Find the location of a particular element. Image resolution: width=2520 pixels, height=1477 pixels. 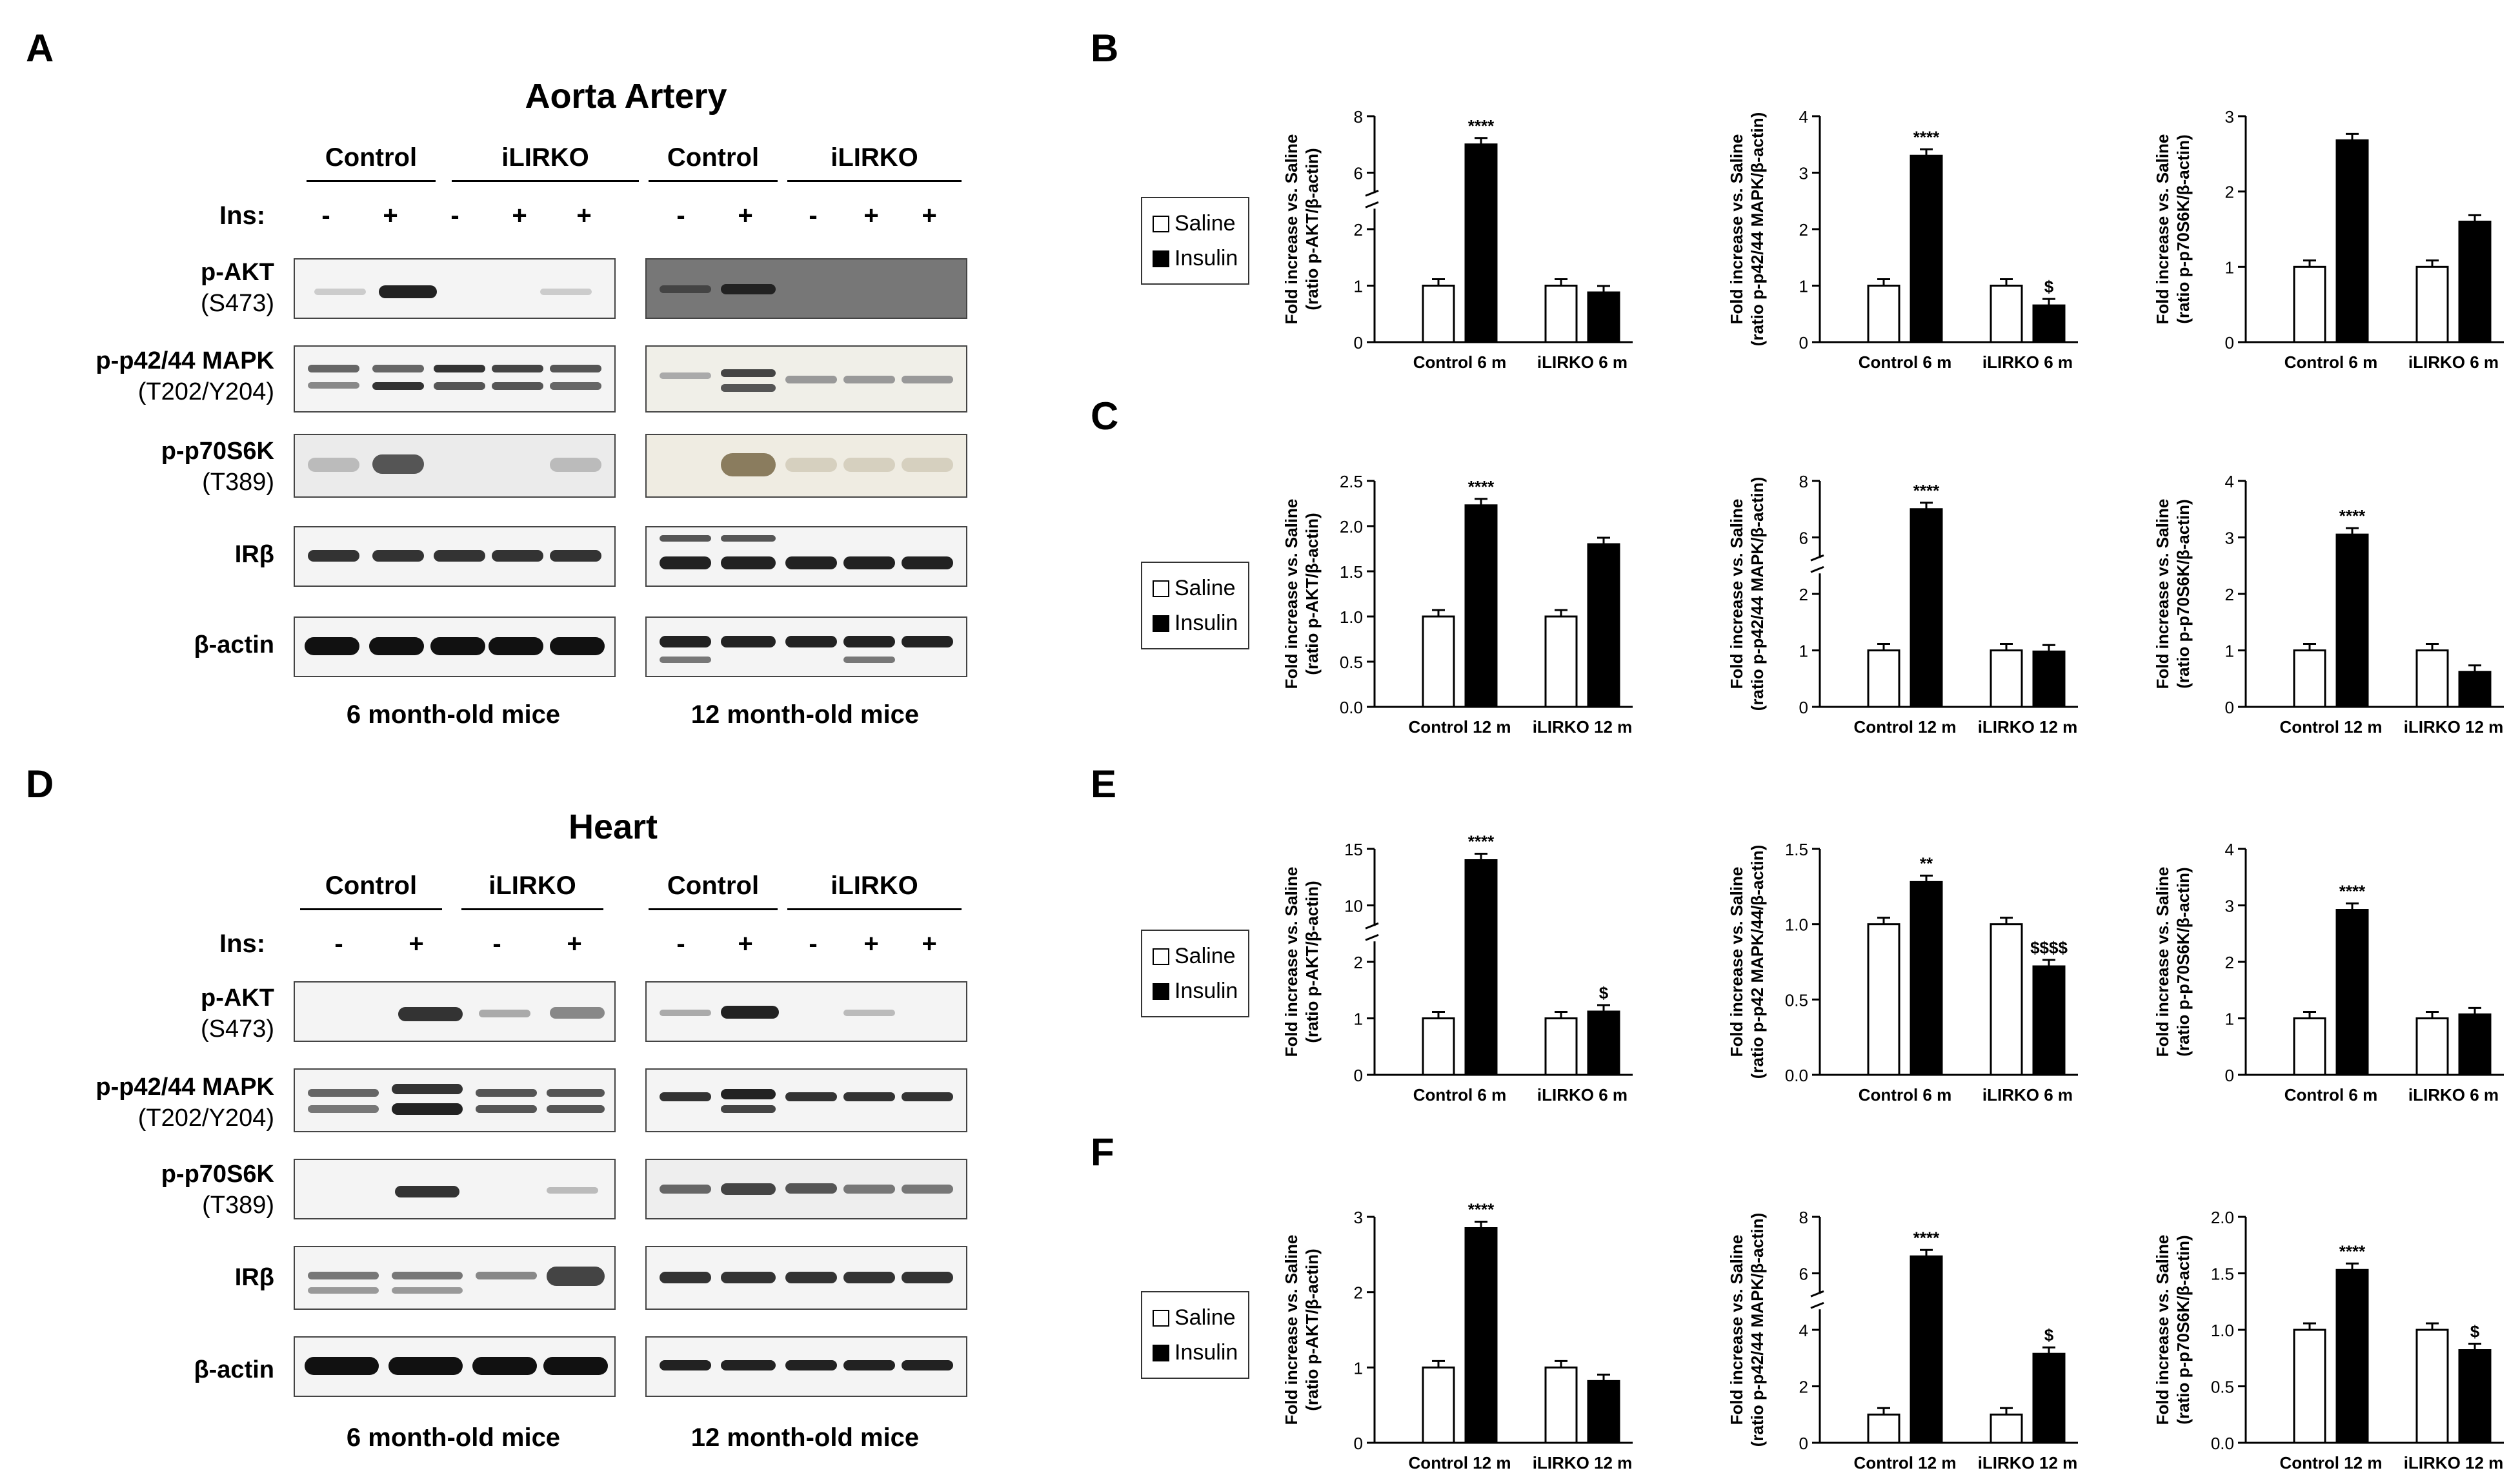

panel-label-c: C is located at coordinates (1105, 416).